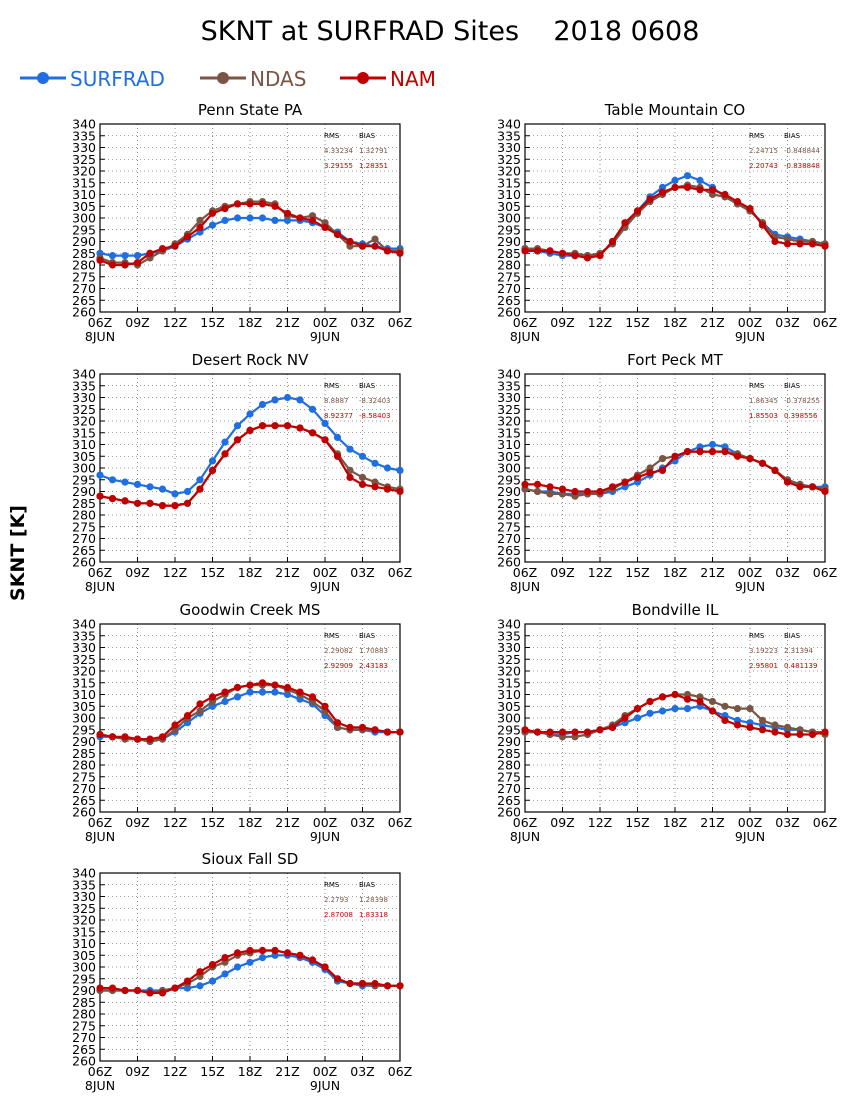  Describe the element at coordinates (562, 572) in the screenshot. I see `x-tick-label: 09Z` at that location.